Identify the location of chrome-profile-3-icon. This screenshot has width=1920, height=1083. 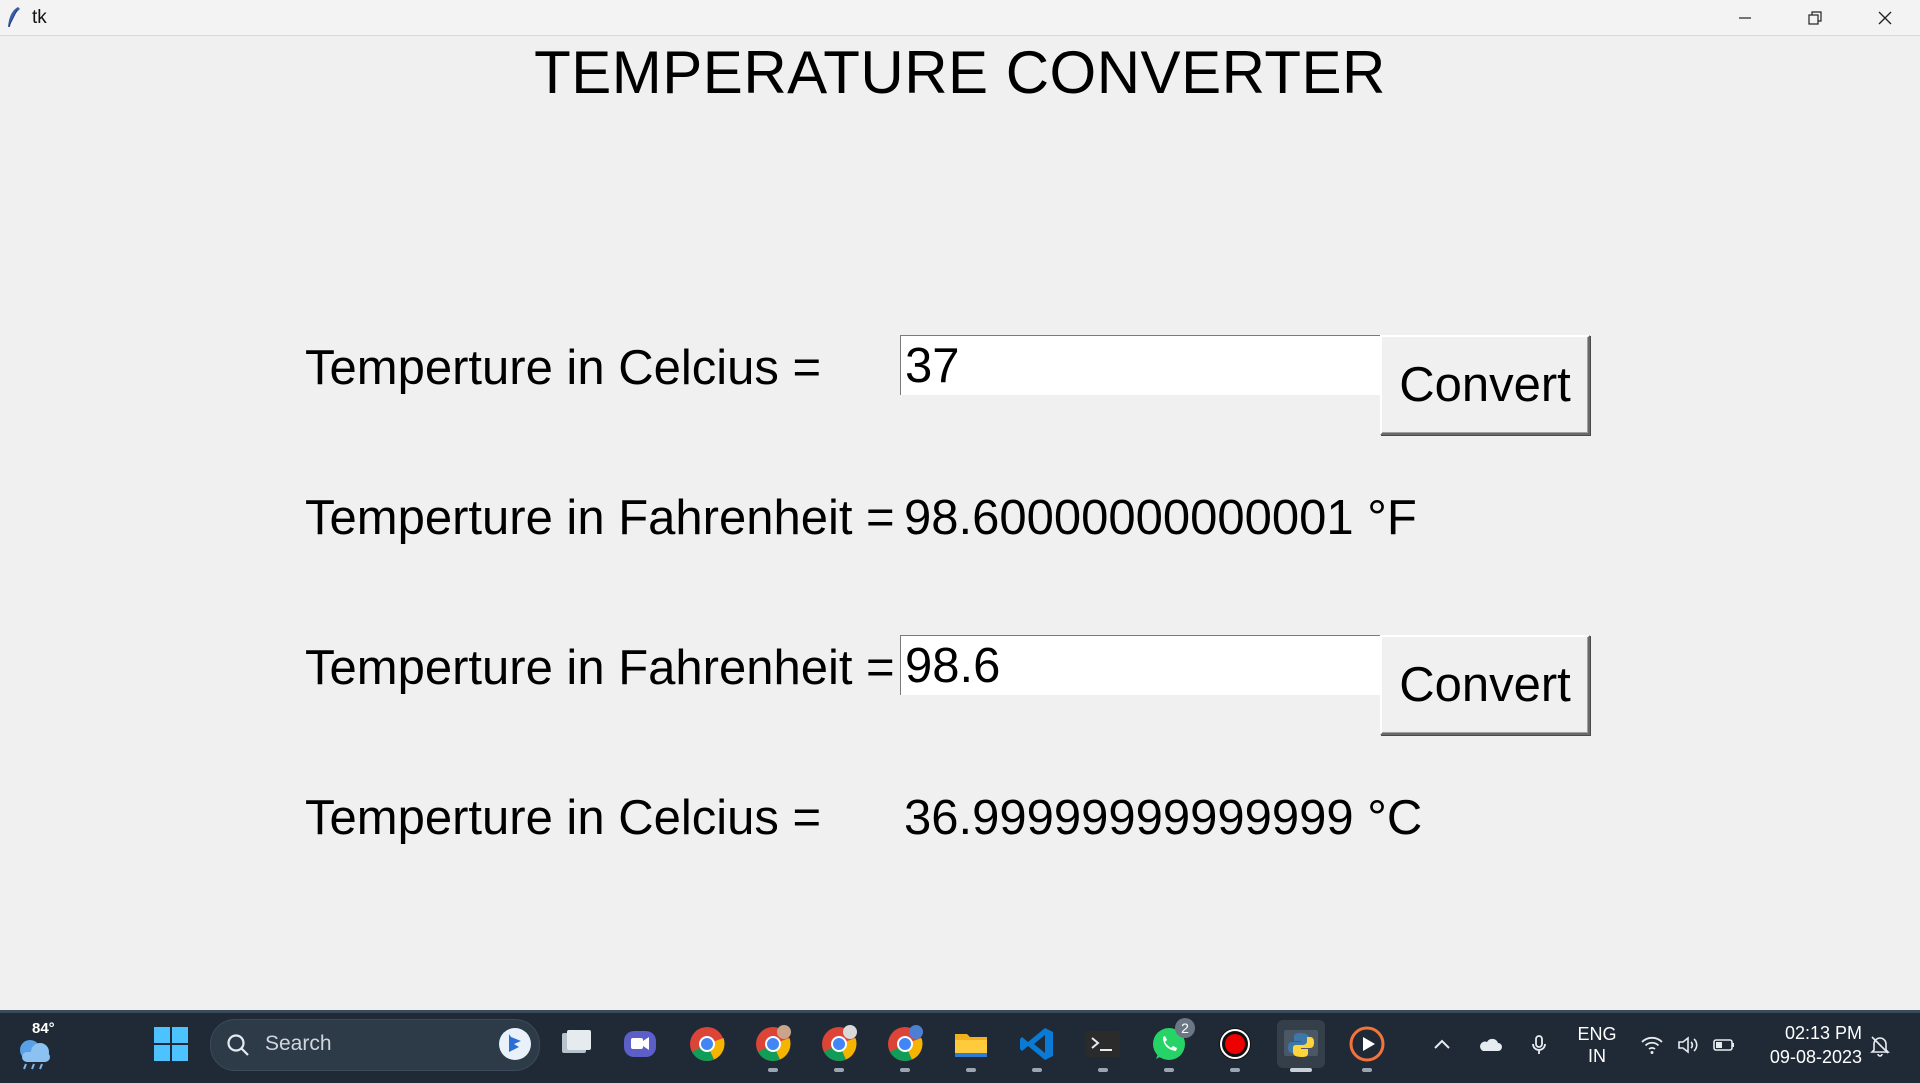
(905, 1043).